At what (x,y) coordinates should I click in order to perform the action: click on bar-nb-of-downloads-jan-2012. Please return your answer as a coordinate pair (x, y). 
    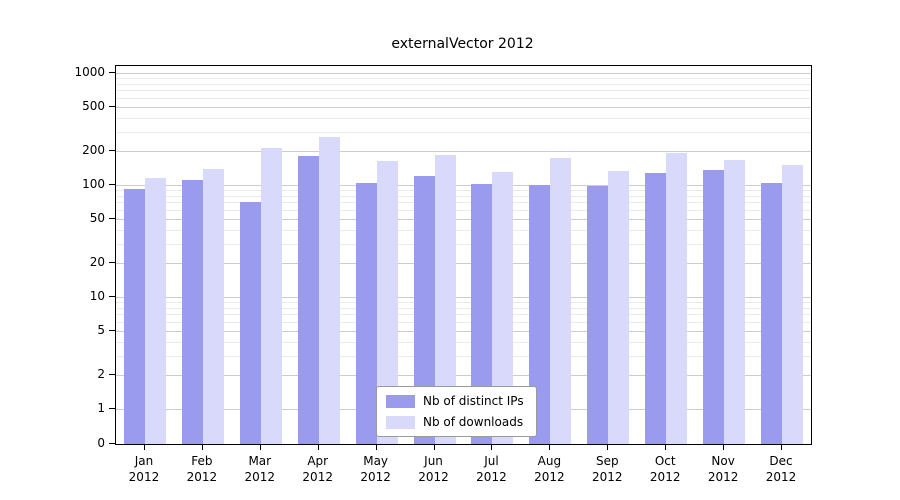
    Looking at the image, I should click on (155, 311).